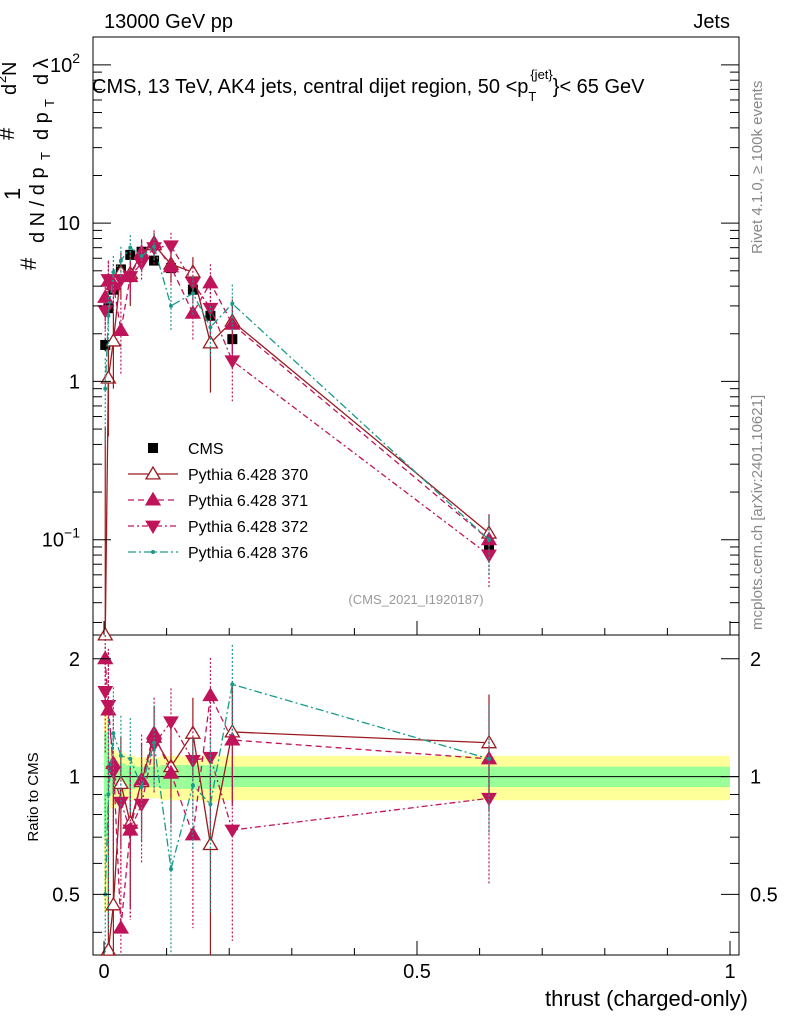  I want to click on header-left: 13000 GeV pp, so click(168, 22).